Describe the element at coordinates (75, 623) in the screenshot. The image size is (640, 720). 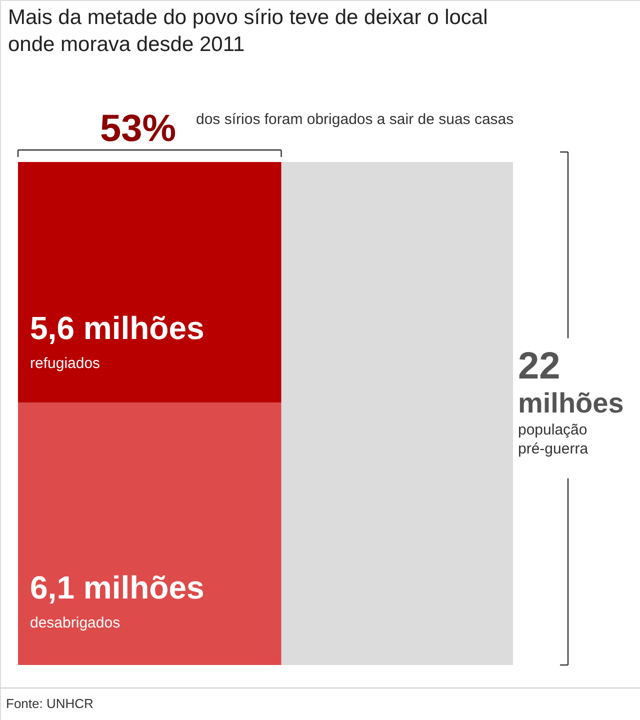
I see `category-label: desabrigados` at that location.